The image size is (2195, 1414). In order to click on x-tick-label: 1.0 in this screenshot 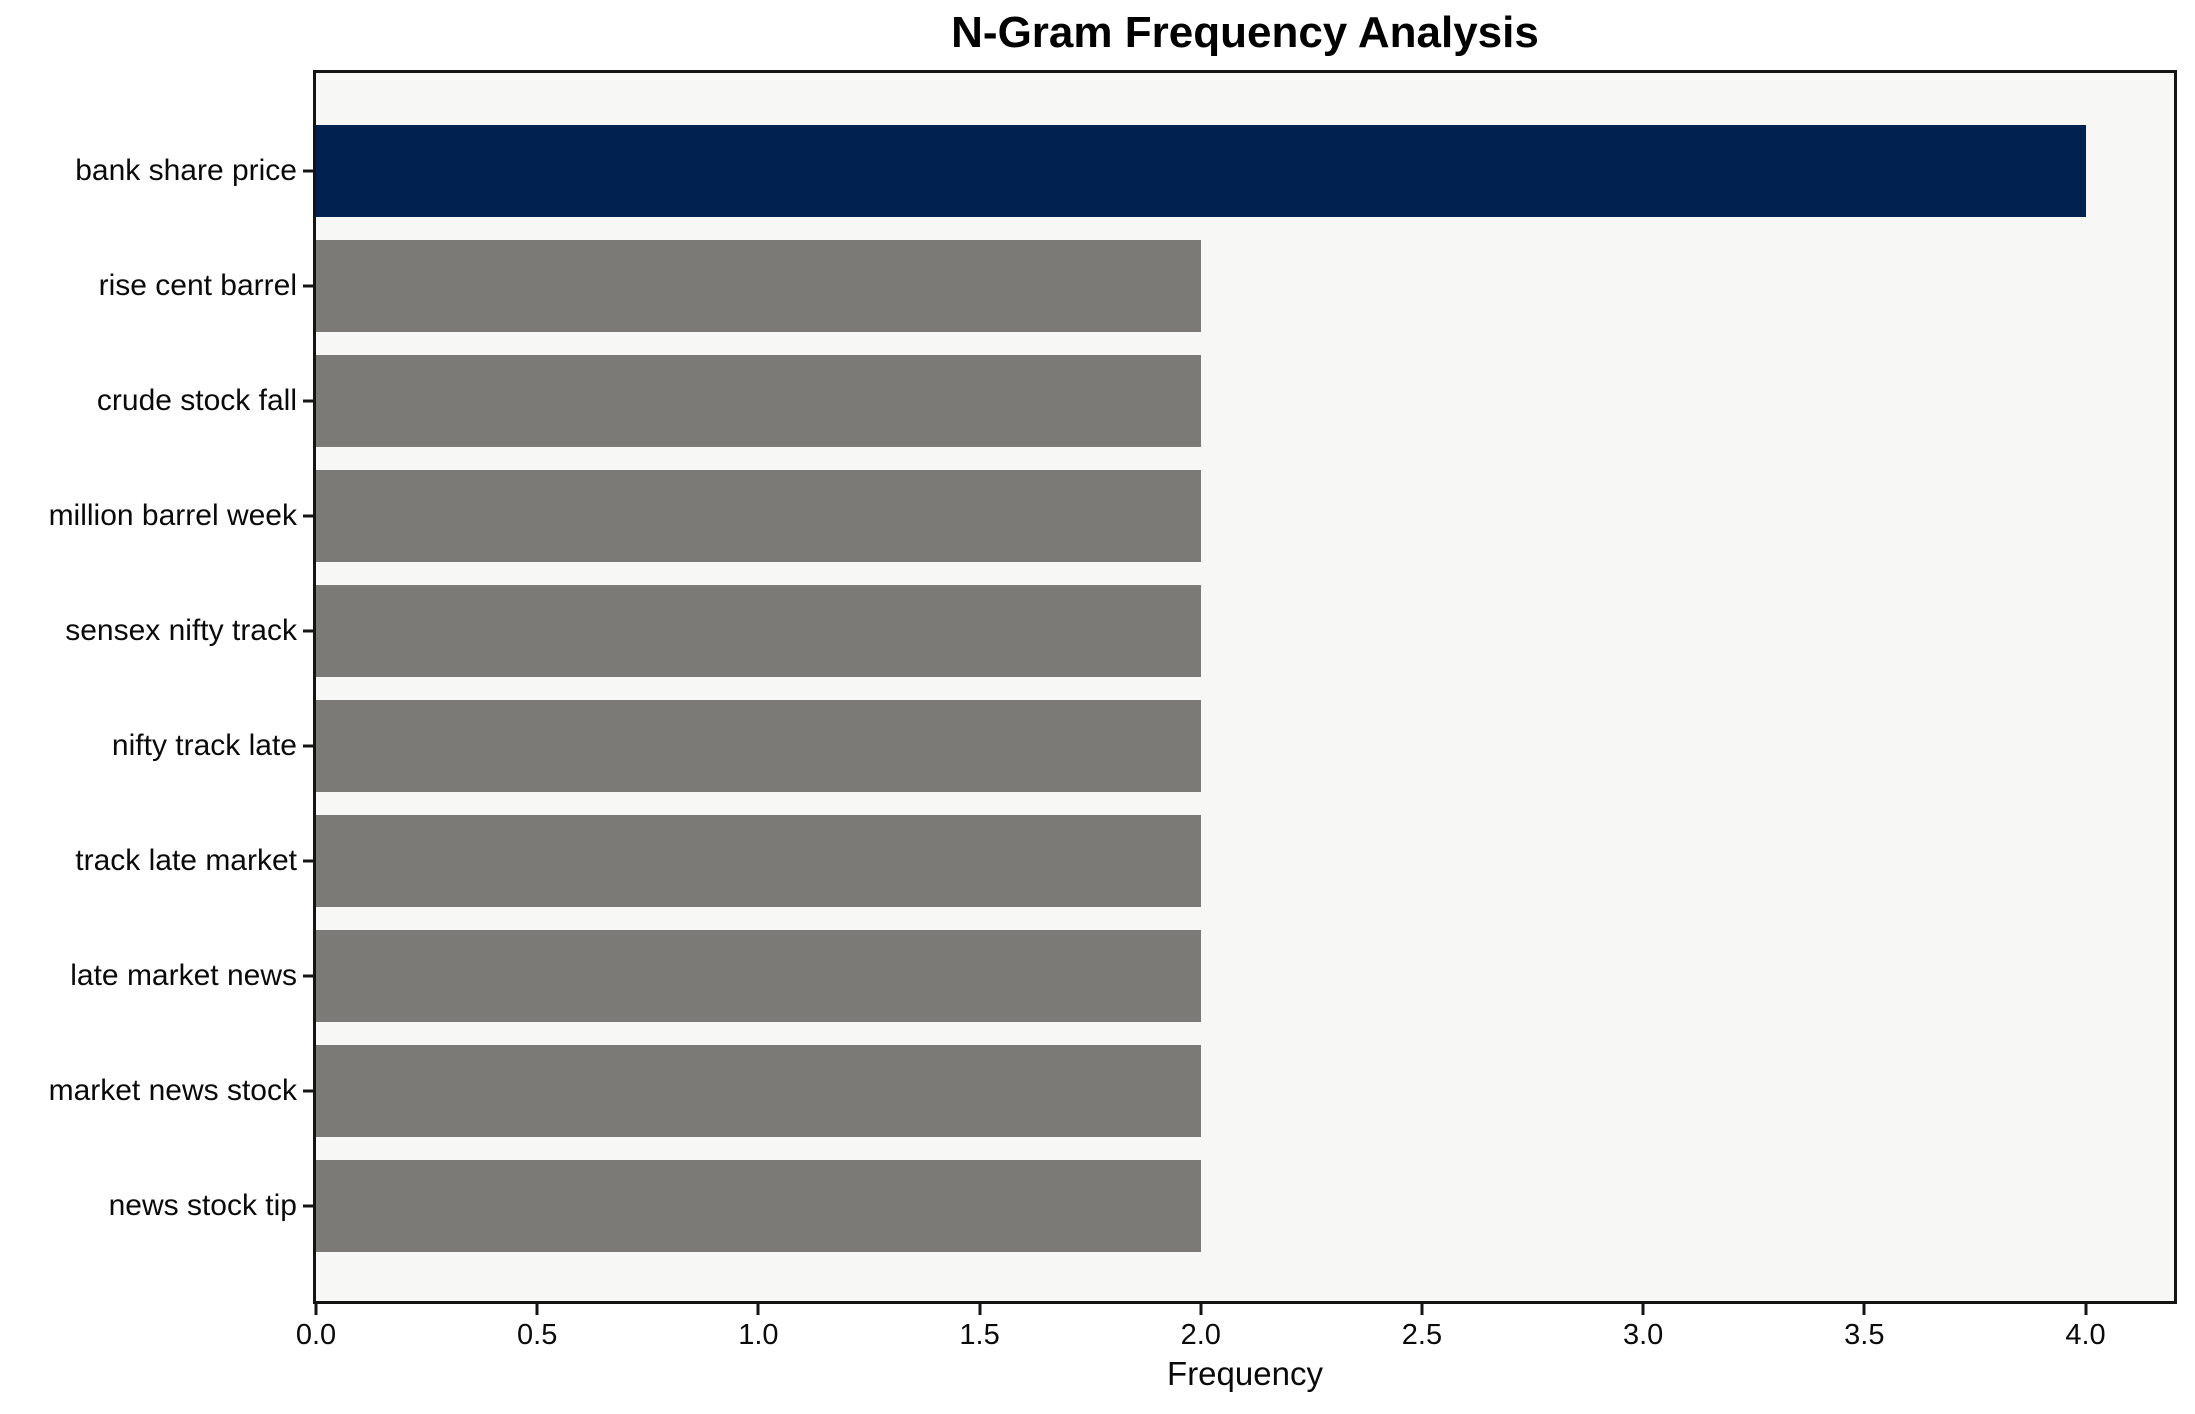, I will do `click(758, 1335)`.